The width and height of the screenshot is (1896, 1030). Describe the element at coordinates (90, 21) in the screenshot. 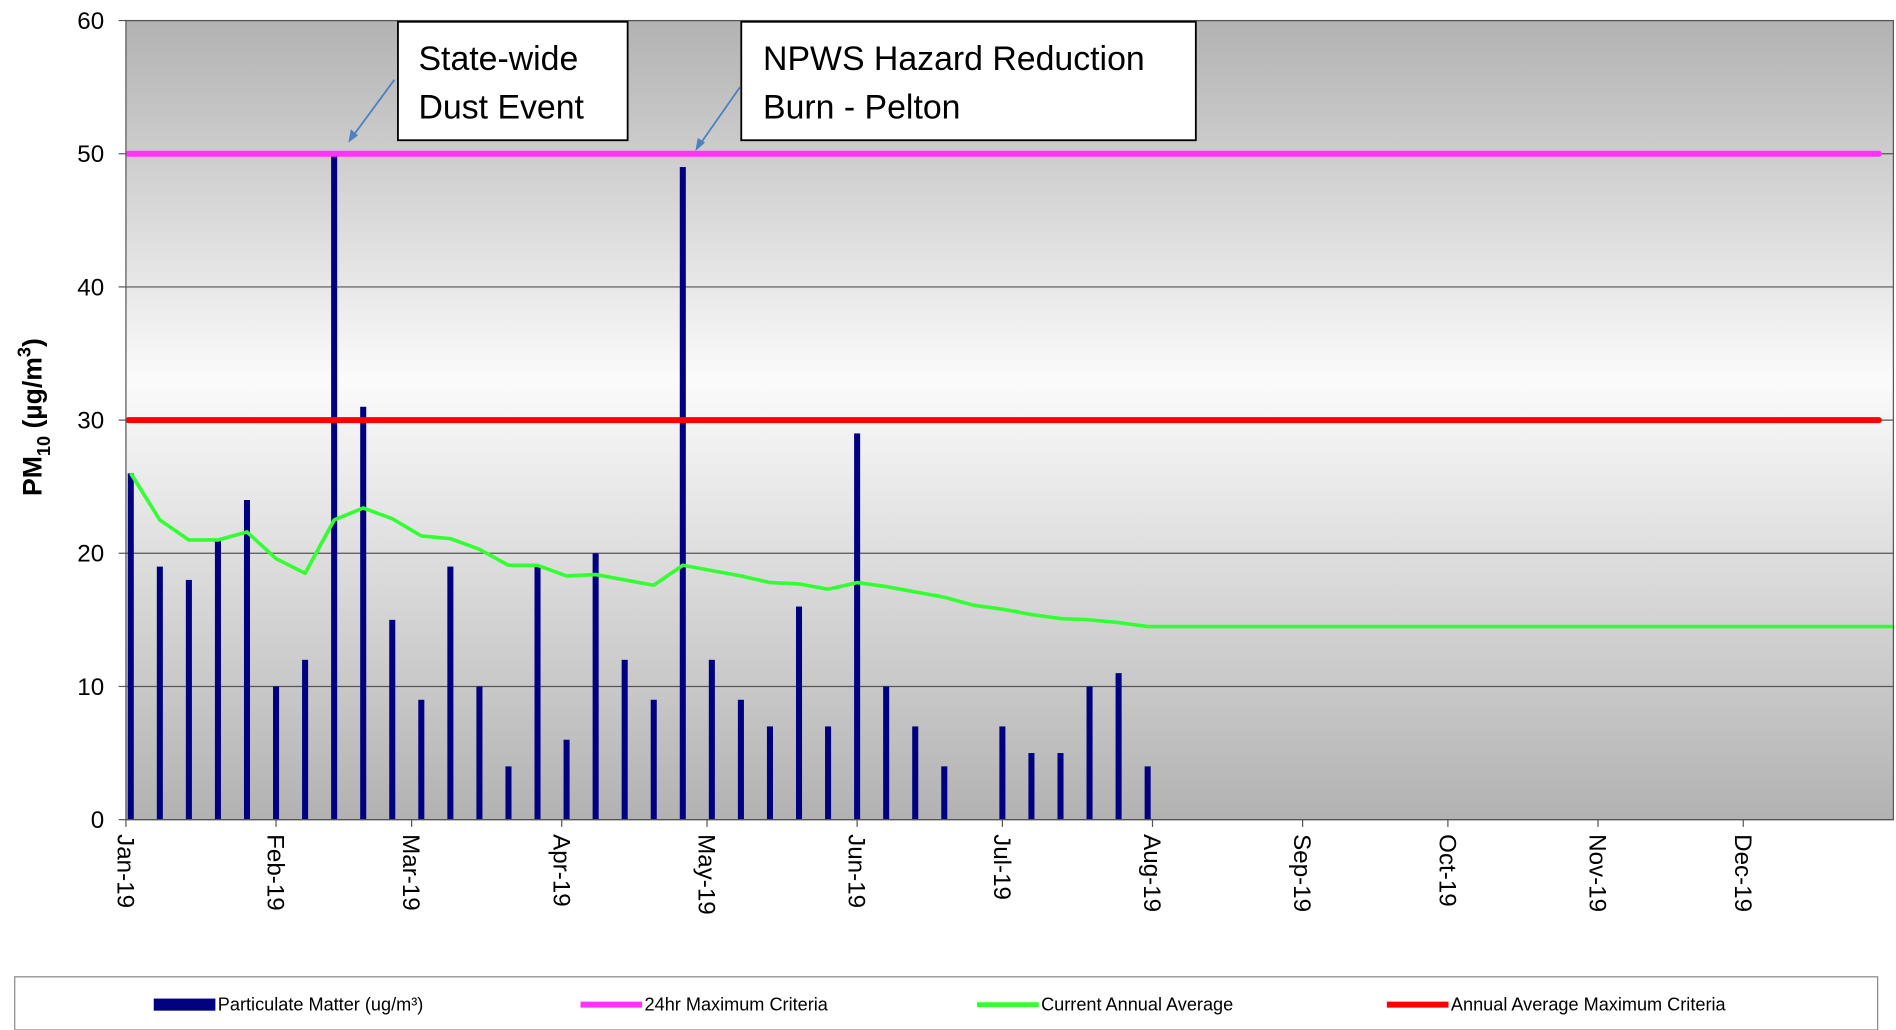

I see `y-tick-label: 60` at that location.